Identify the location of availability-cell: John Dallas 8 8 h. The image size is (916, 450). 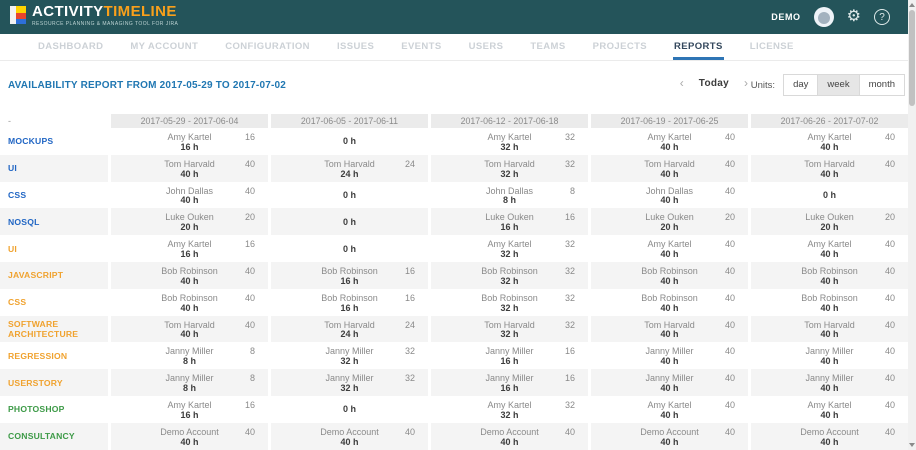
(509, 195).